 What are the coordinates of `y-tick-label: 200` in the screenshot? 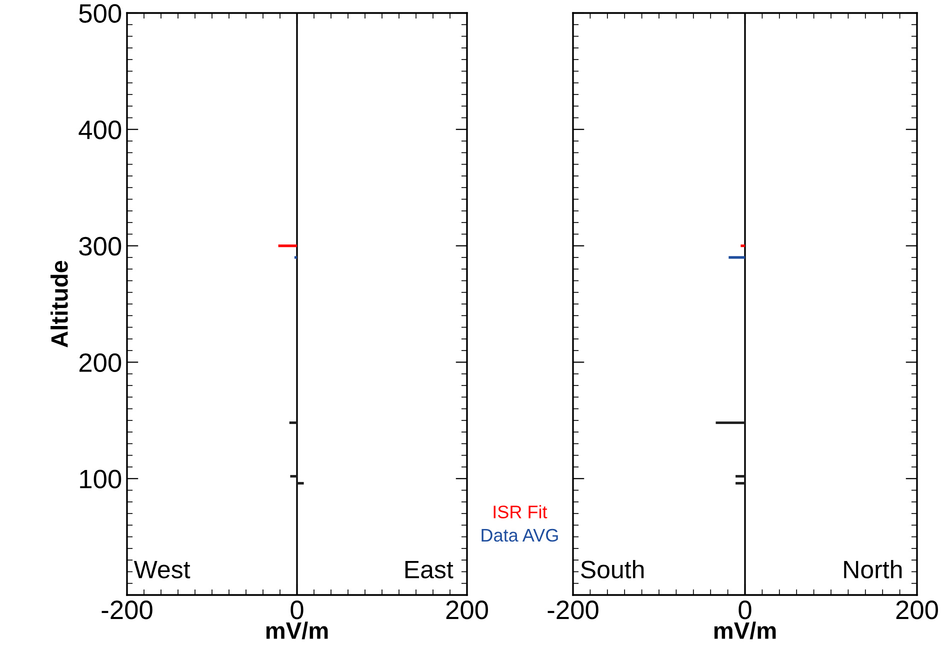 It's located at (100, 362).